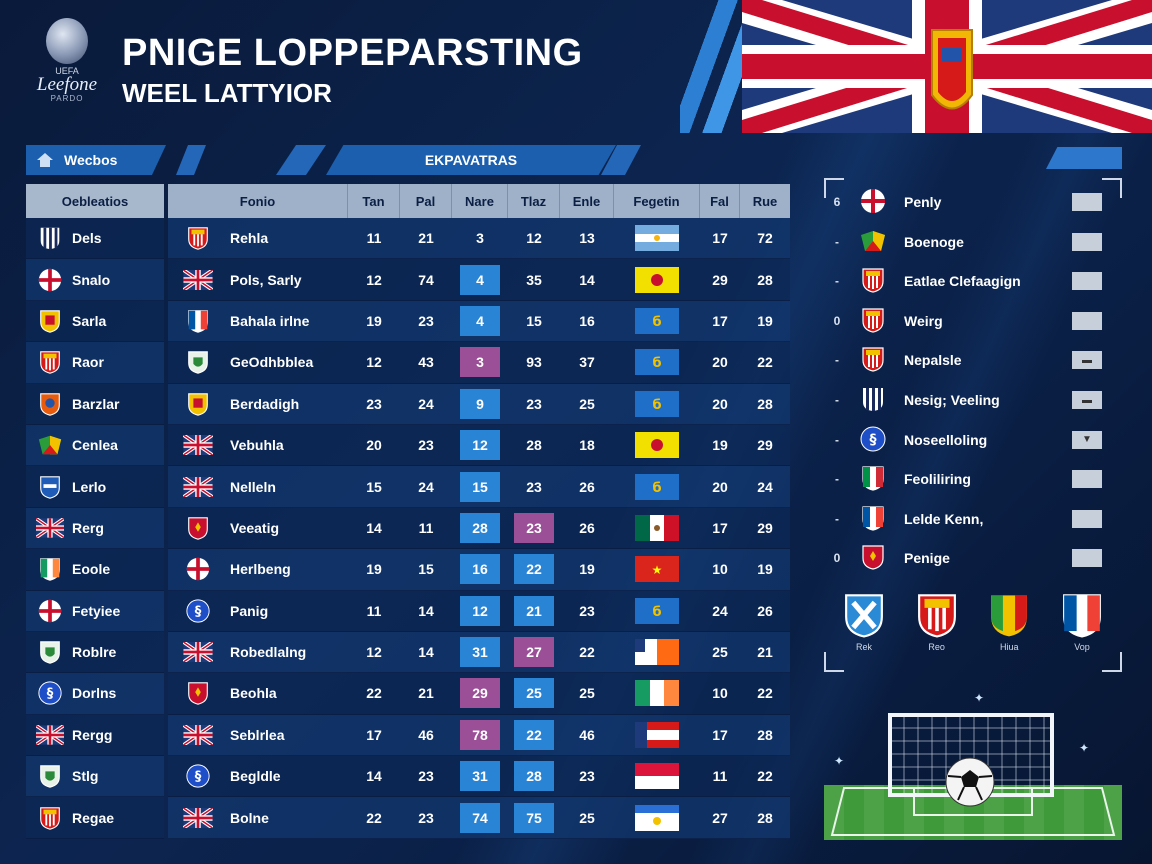  I want to click on table-row: Bahala irlne 19 23 4 15 16 б 17 19, so click(479, 321).